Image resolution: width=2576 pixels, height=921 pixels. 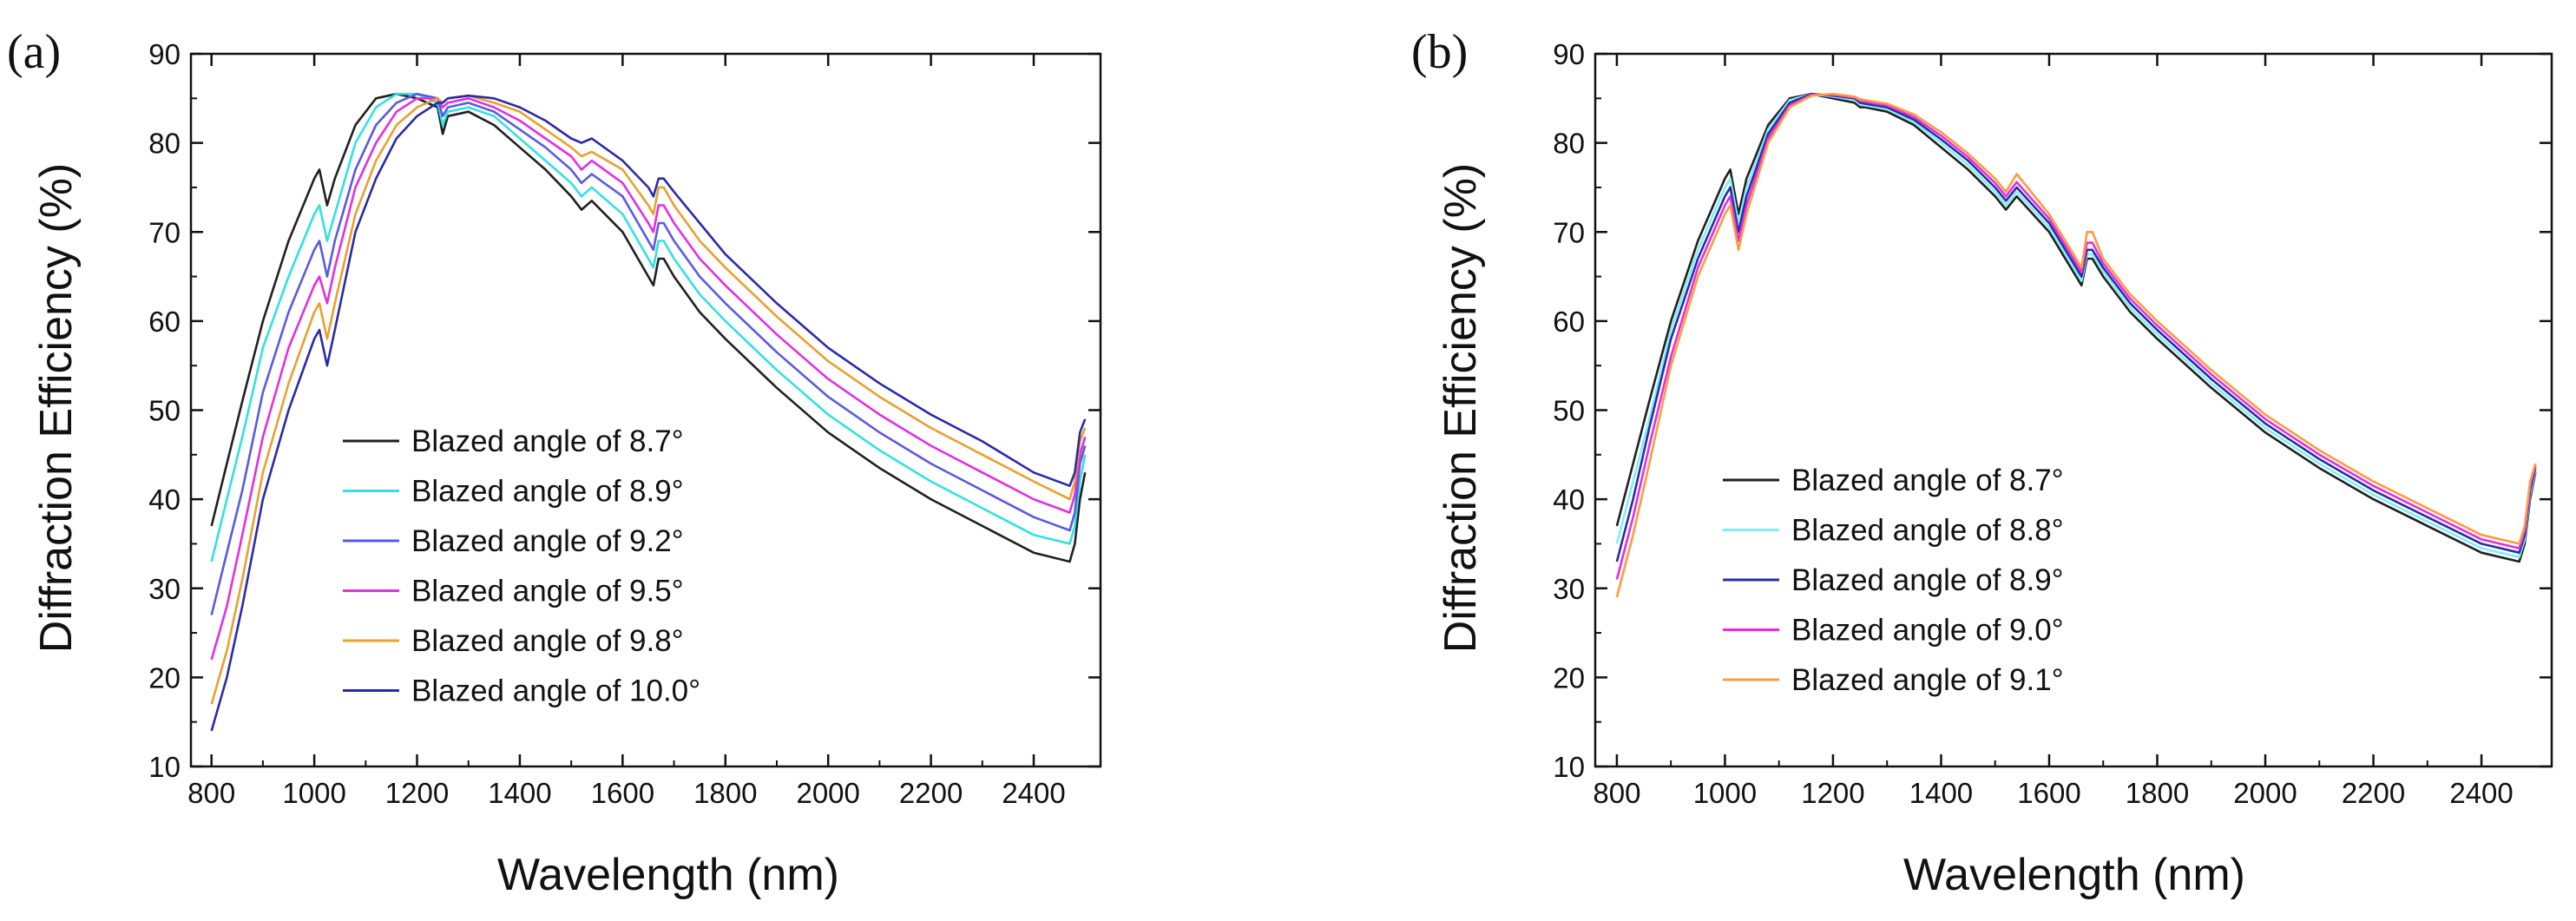 What do you see at coordinates (34, 52) in the screenshot?
I see `panel-a-label: (a)` at bounding box center [34, 52].